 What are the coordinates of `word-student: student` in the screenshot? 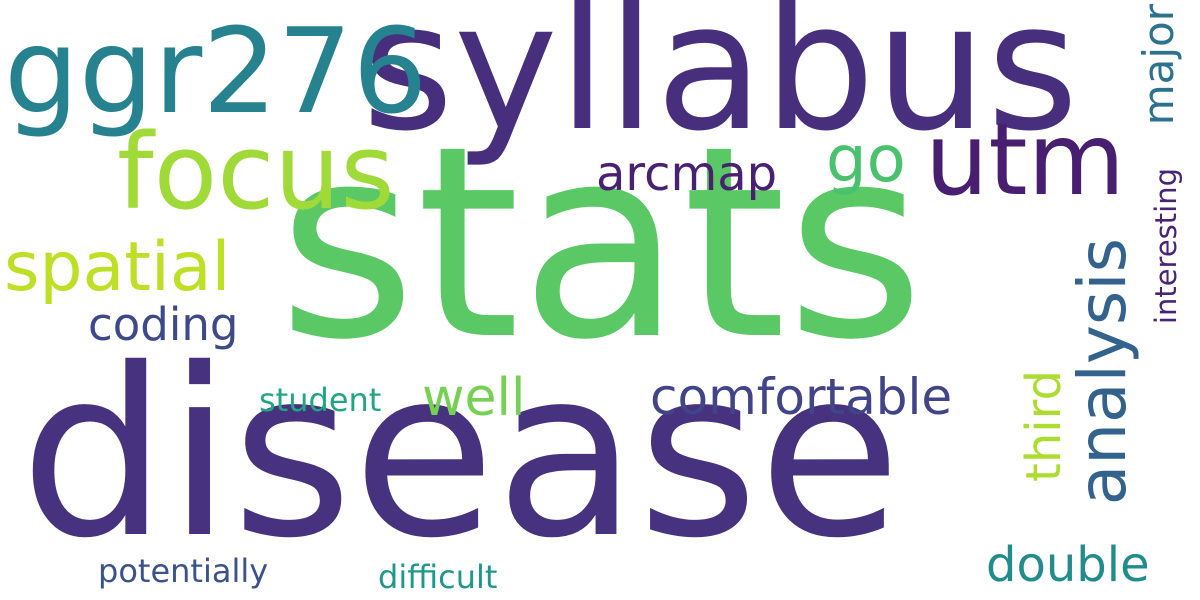 It's located at (320, 400).